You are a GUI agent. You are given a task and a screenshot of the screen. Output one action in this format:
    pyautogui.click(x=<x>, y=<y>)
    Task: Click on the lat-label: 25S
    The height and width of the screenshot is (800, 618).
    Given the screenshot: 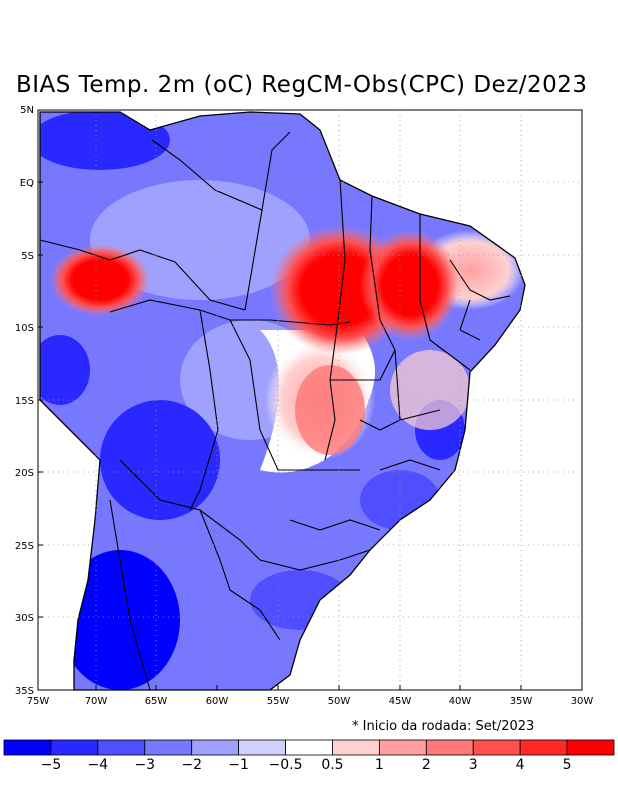 What is the action you would take?
    pyautogui.click(x=24, y=546)
    